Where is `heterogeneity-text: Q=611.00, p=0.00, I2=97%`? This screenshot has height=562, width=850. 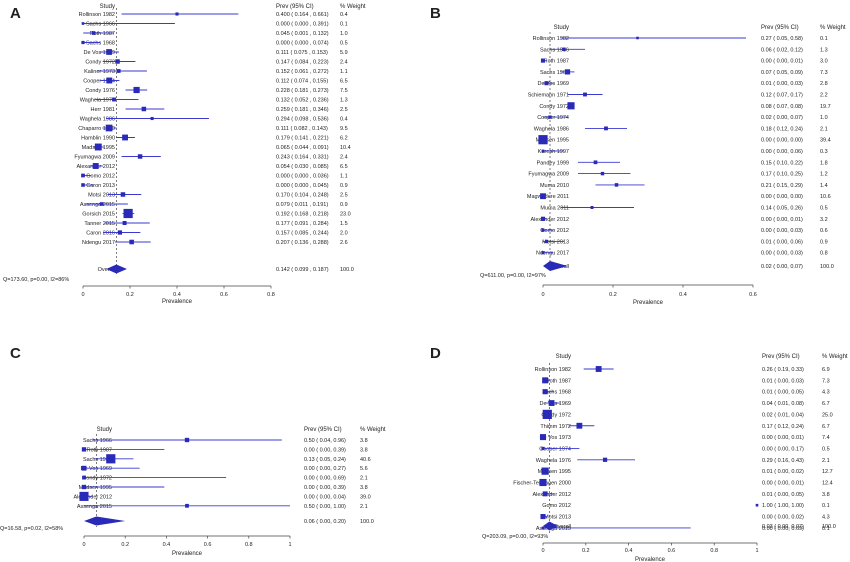
heterogeneity-text: Q=611.00, p=0.00, I2=97% is located at coordinates (513, 276).